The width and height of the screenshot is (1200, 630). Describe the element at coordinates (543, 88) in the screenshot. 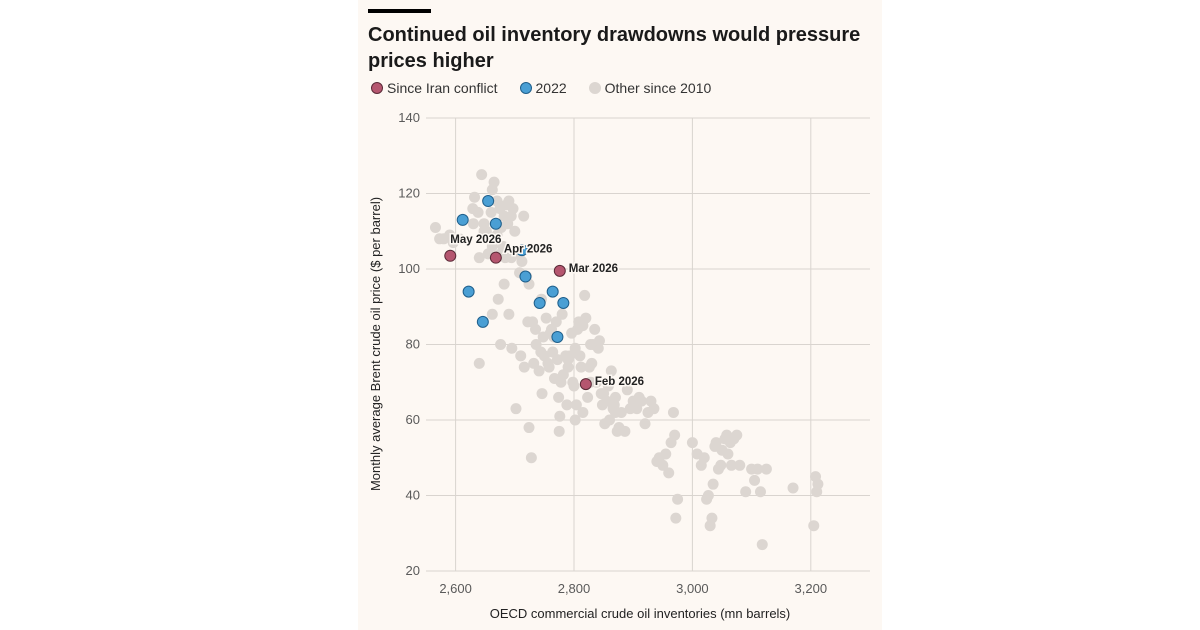

I see `legend-item-2022: 2022` at that location.